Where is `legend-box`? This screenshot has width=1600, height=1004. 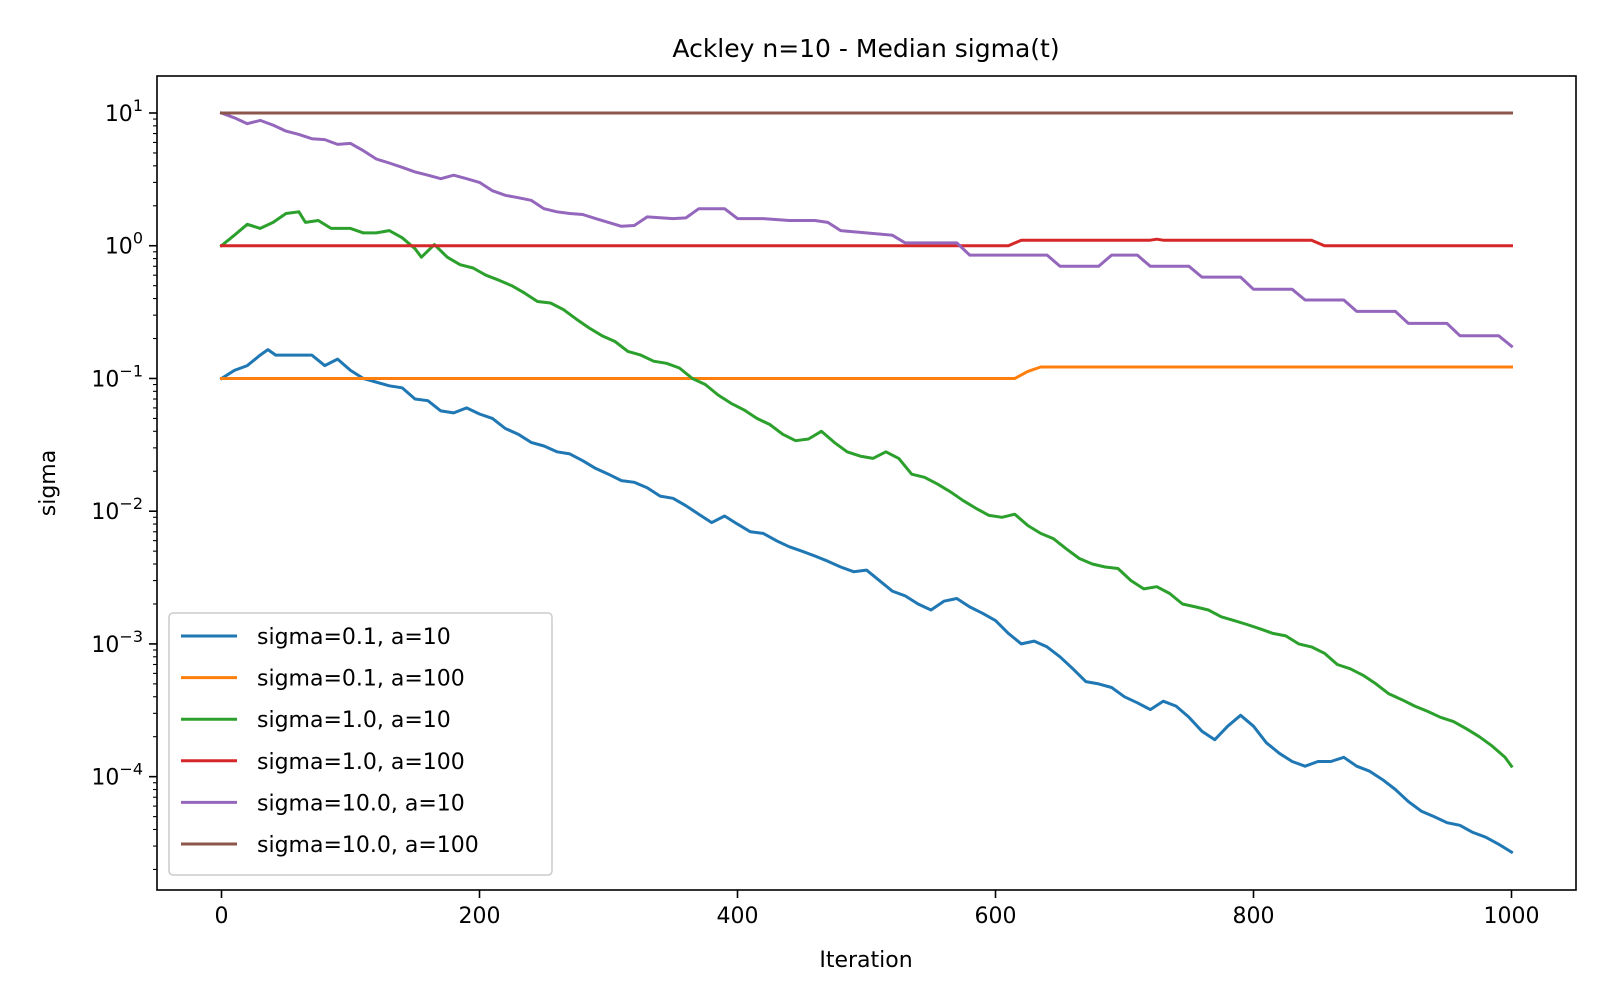 legend-box is located at coordinates (360, 744).